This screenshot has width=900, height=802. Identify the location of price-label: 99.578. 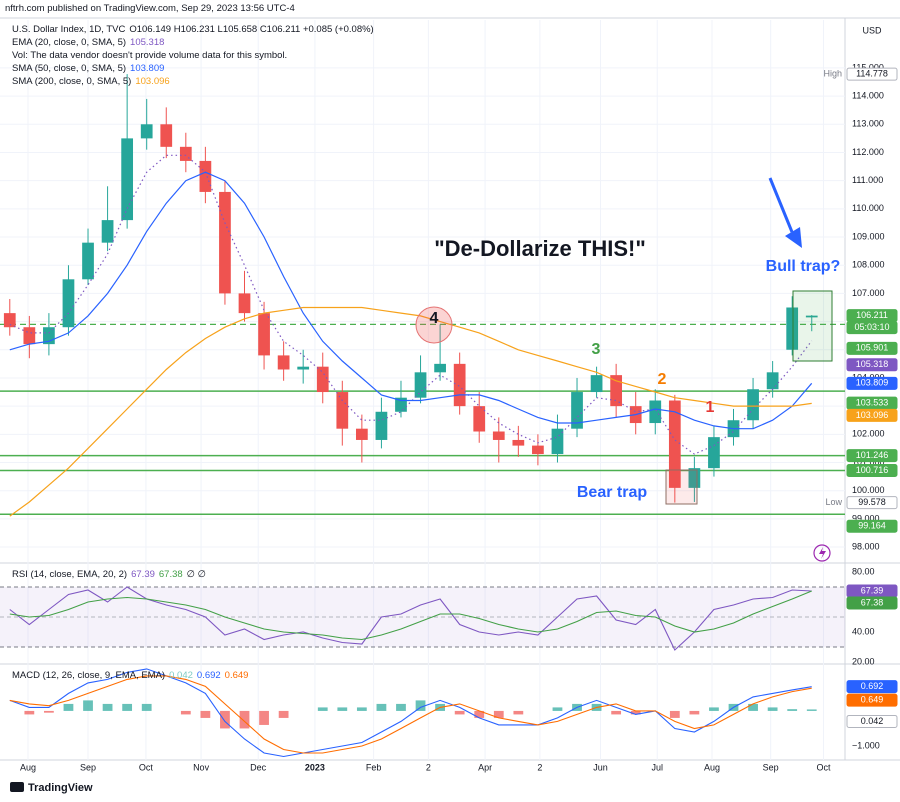
(872, 502).